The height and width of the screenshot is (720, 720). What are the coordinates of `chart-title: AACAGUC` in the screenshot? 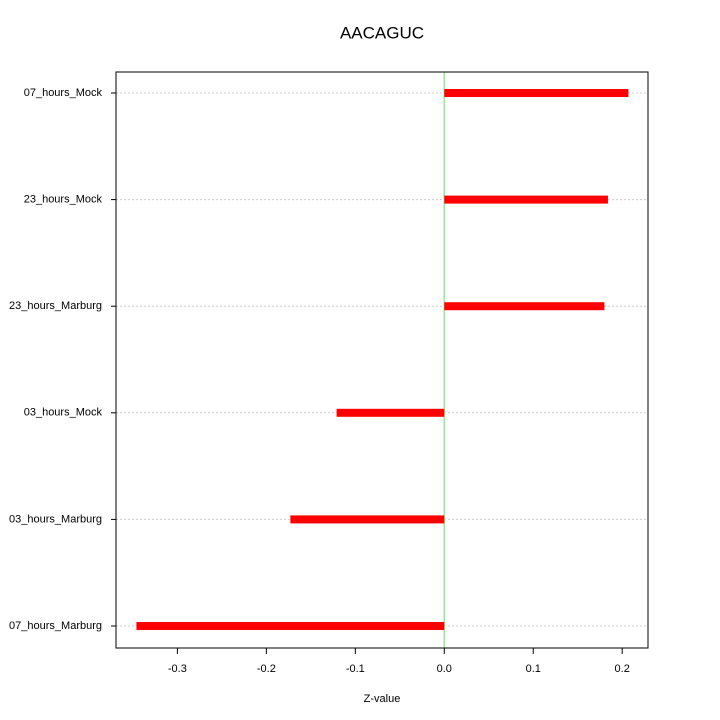 It's located at (382, 32).